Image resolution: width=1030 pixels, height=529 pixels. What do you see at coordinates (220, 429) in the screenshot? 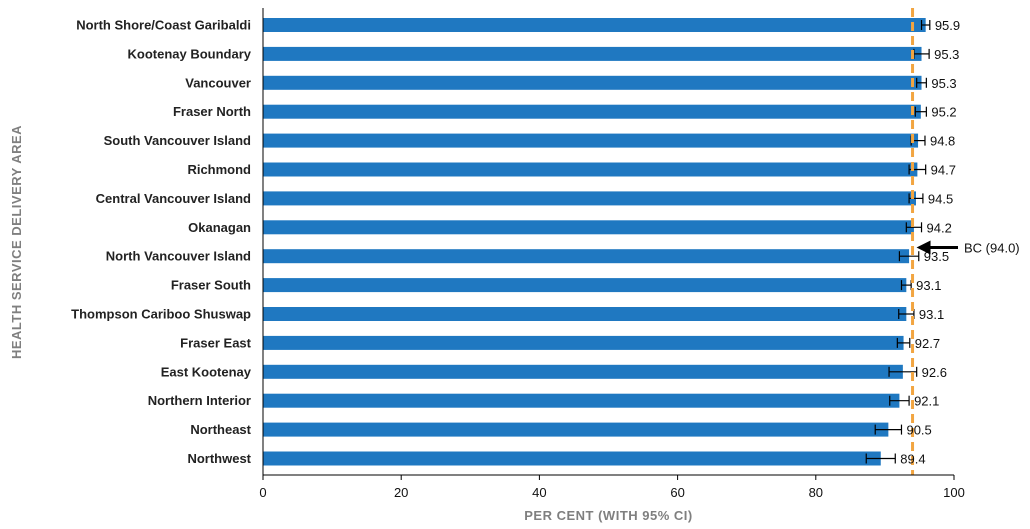
I see `category-label: Northeast` at bounding box center [220, 429].